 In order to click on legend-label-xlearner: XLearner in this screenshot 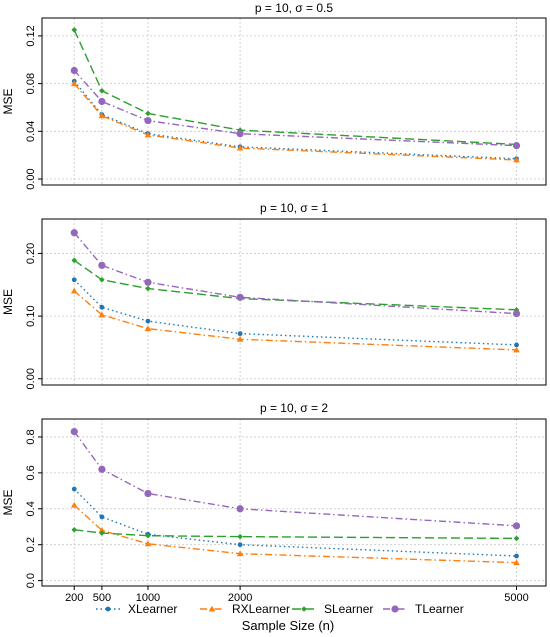, I will do `click(152, 609)`.